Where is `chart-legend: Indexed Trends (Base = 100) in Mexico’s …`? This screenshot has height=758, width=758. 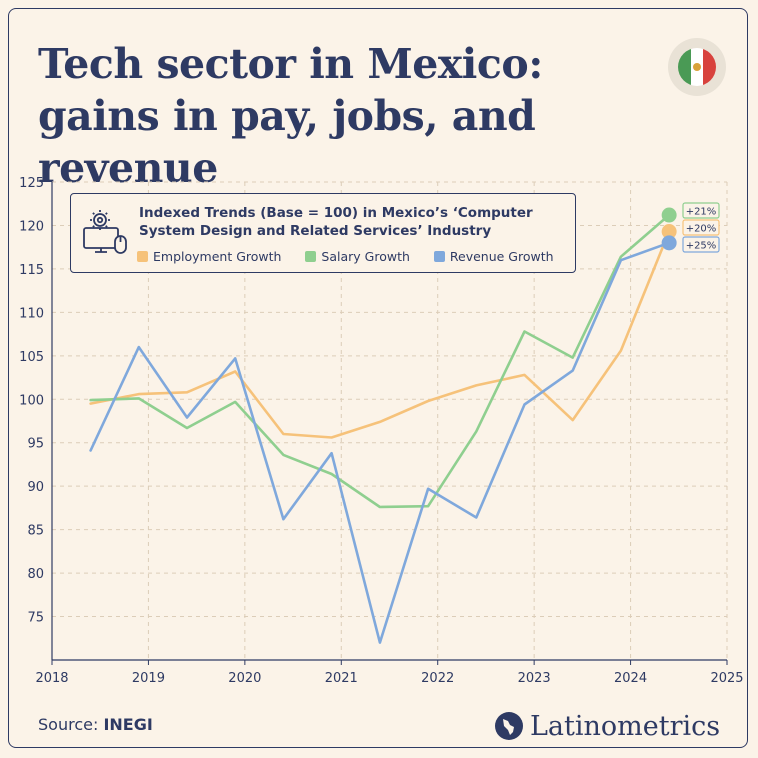
chart-legend: Indexed Trends (Base = 100) in Mexico’s … is located at coordinates (323, 233).